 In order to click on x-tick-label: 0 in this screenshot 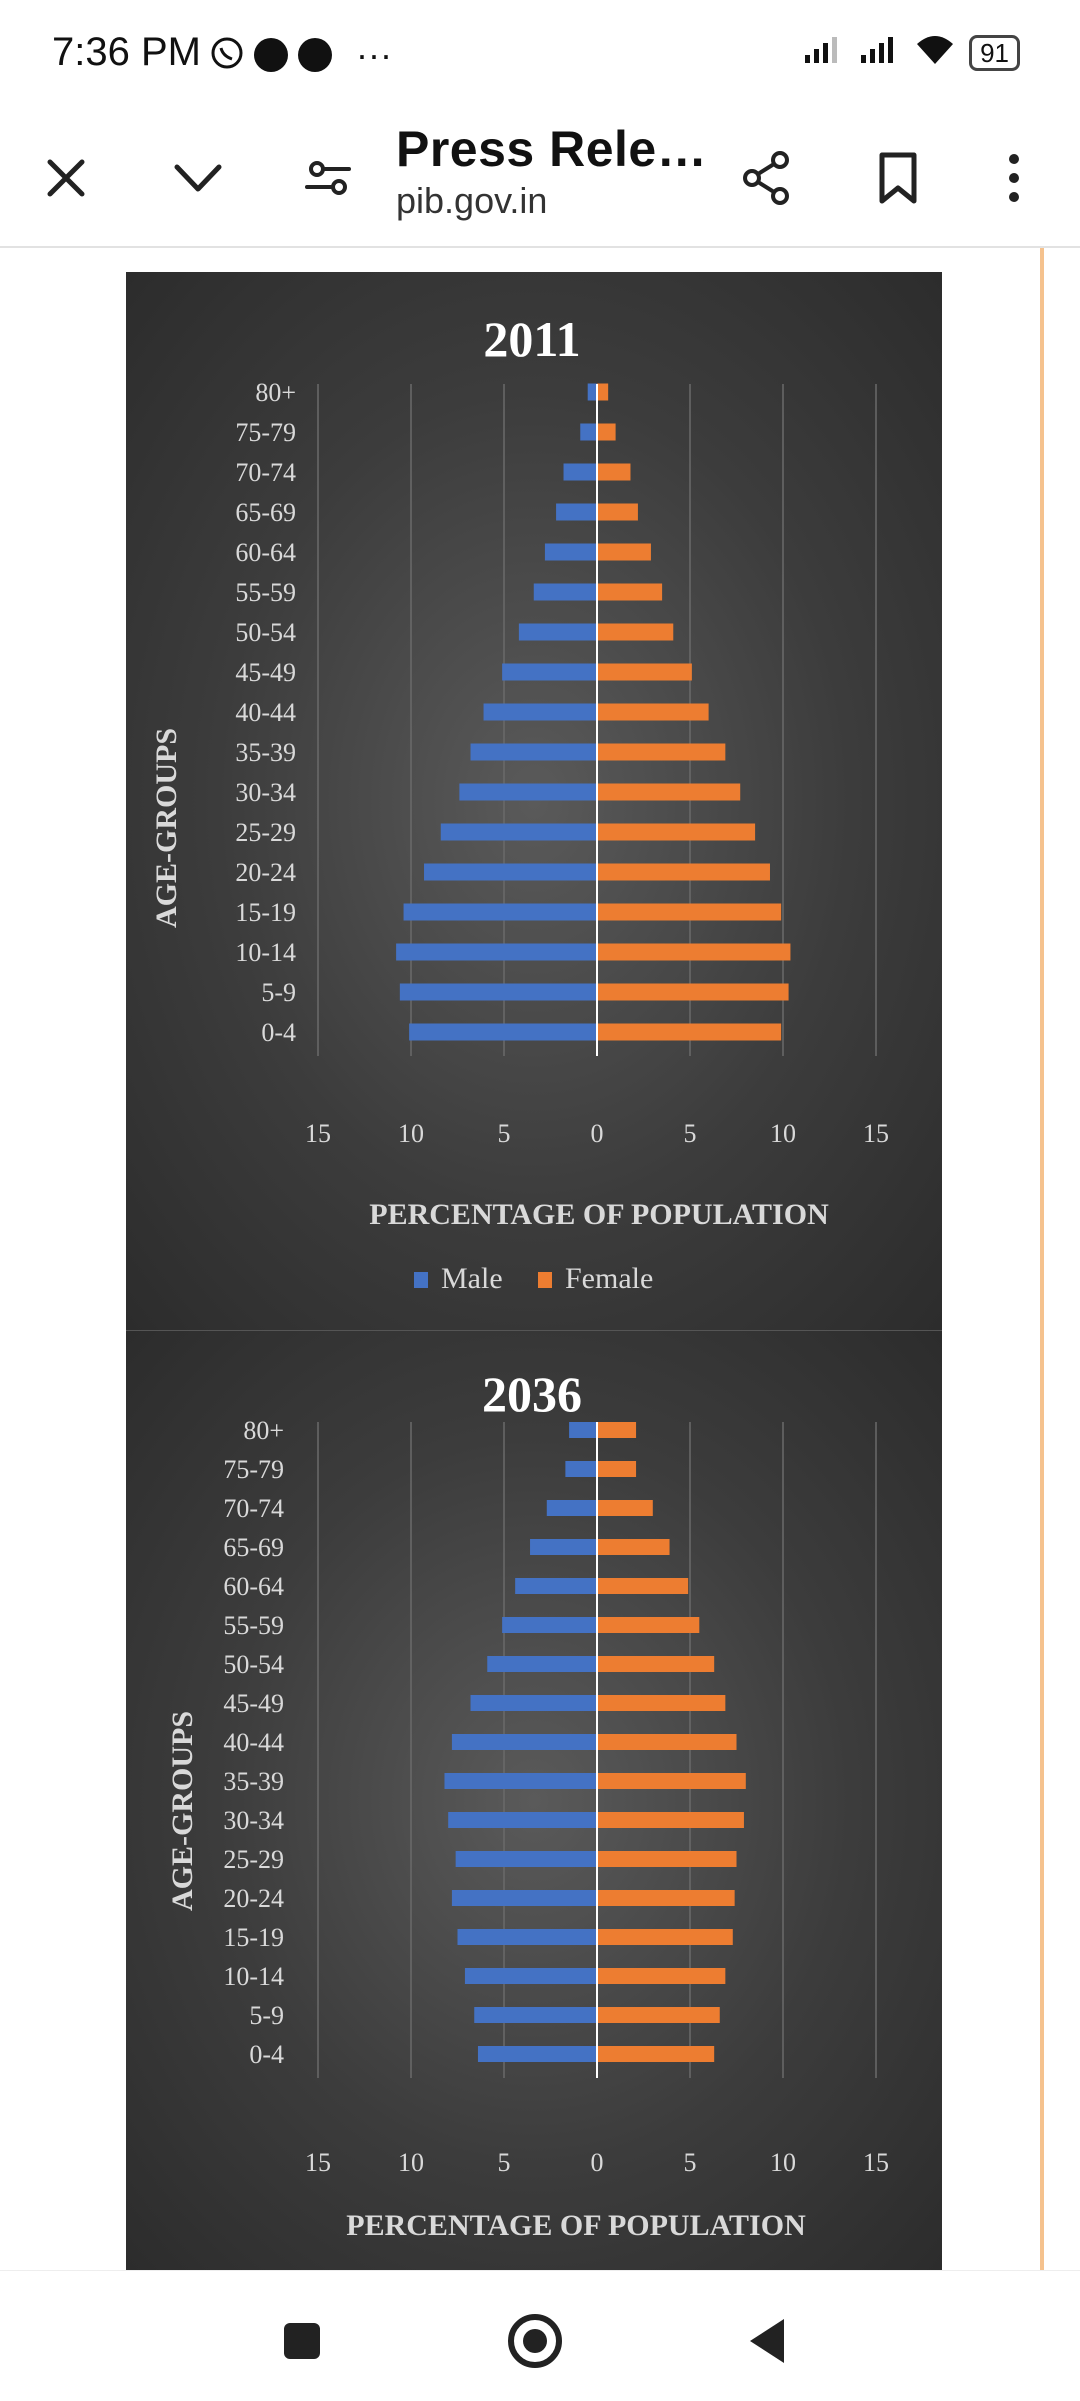, I will do `click(597, 1133)`.